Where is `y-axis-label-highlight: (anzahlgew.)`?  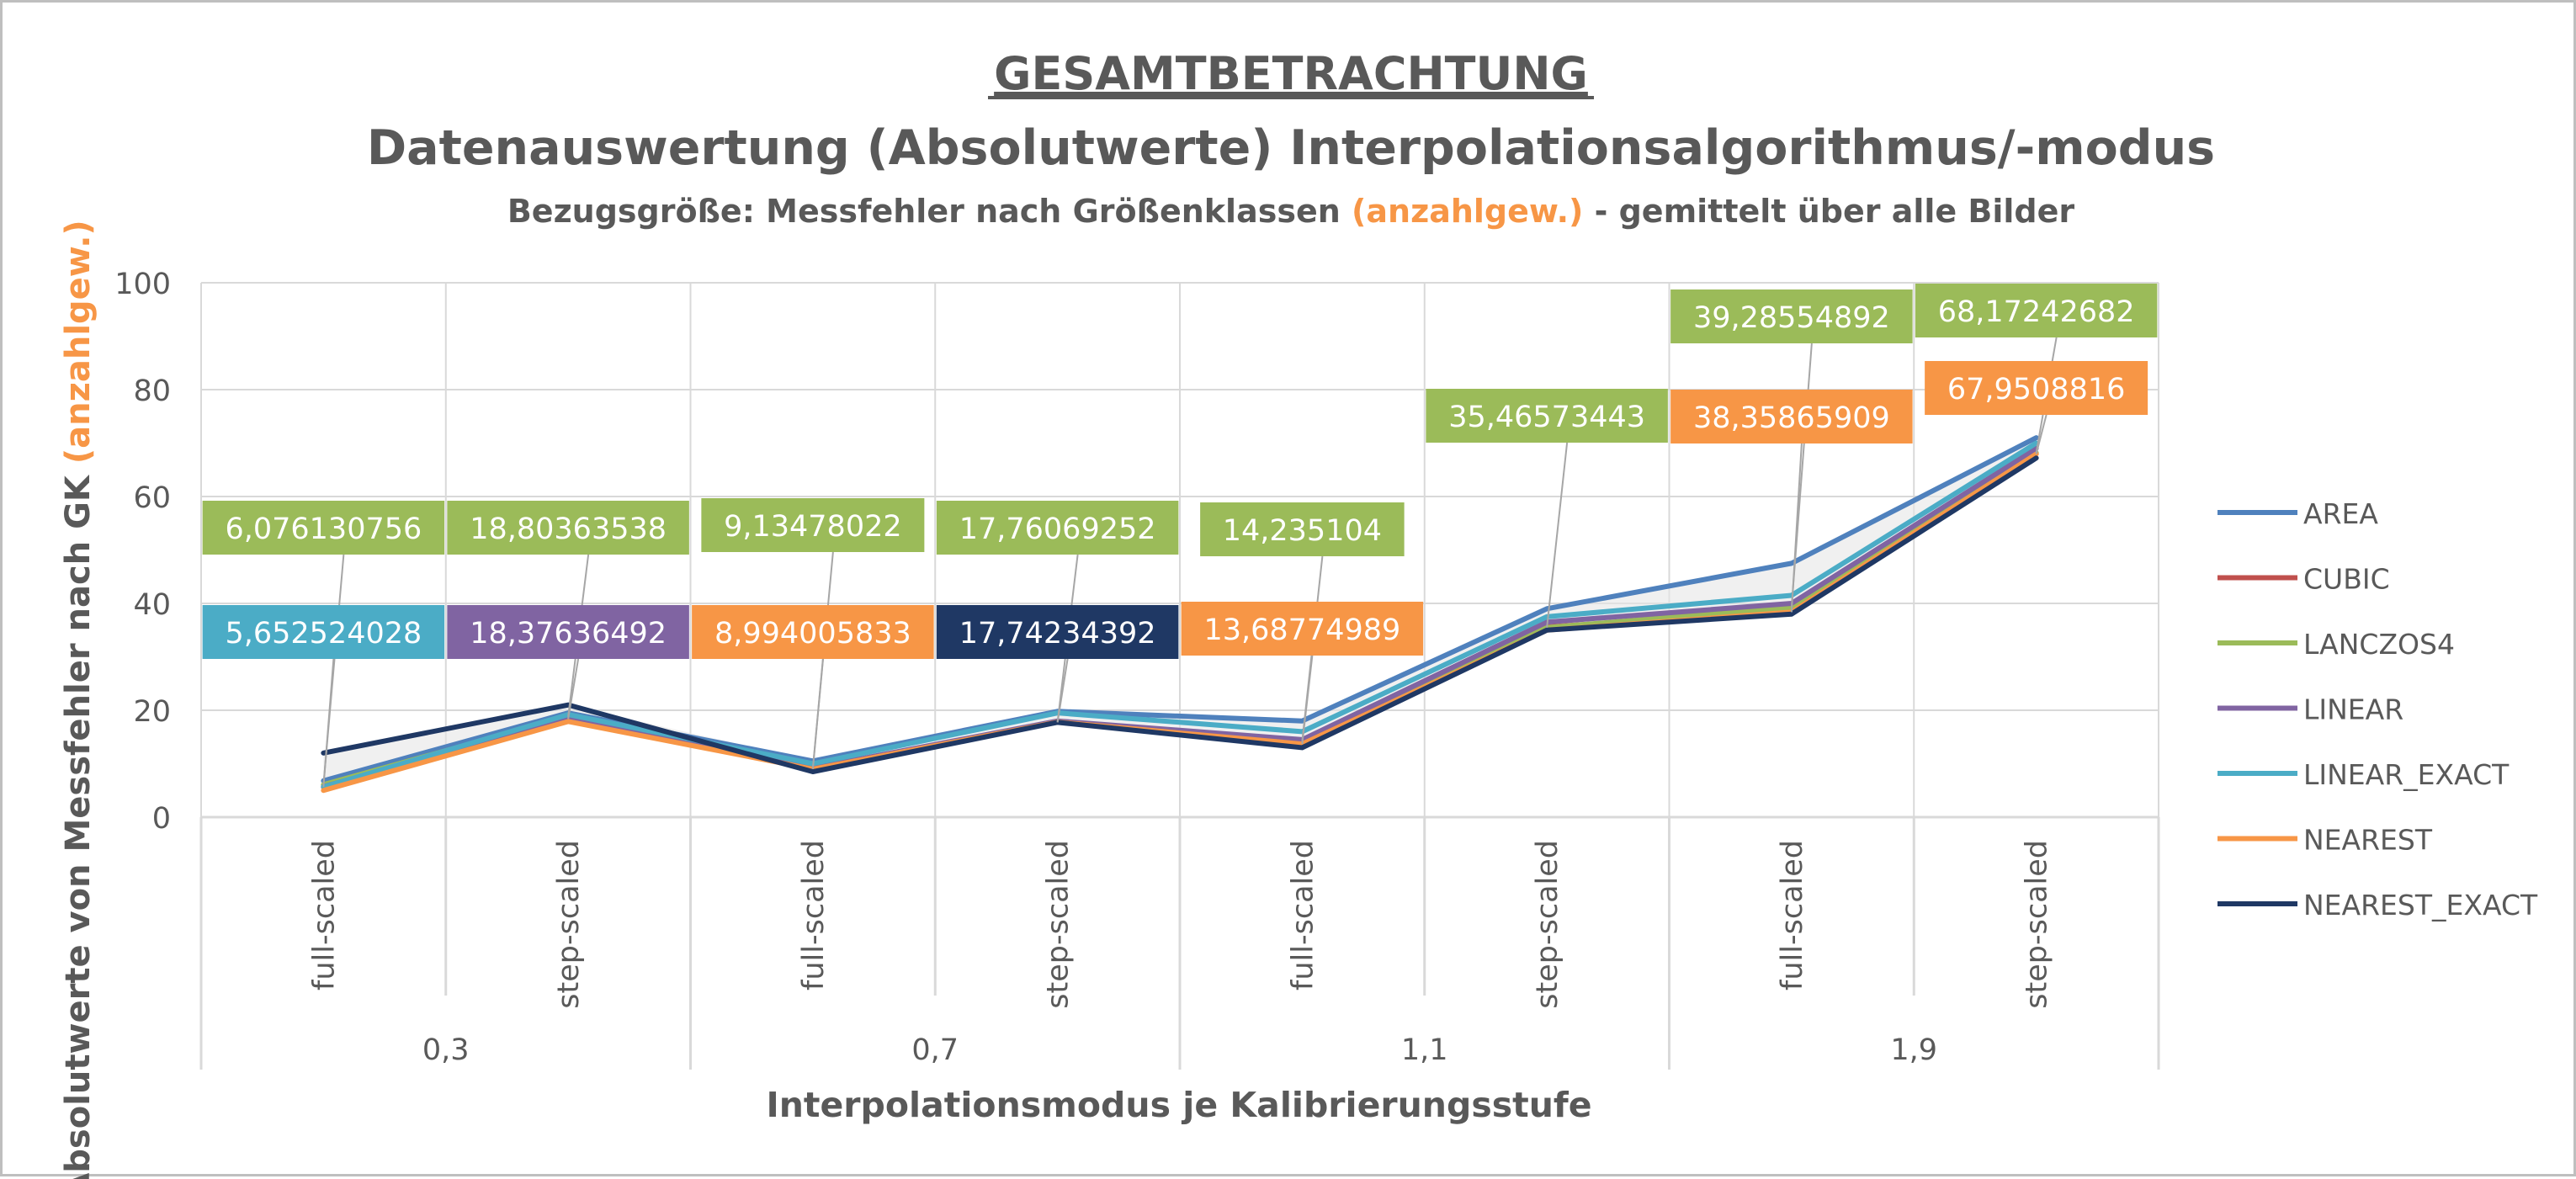 y-axis-label-highlight: (anzahlgew.) is located at coordinates (78, 342).